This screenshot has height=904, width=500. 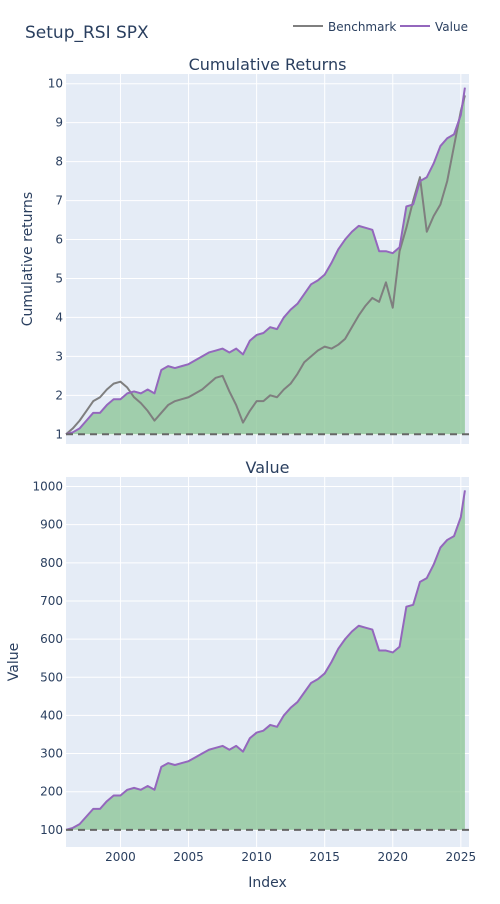 I want to click on x-tick-label: 2010, so click(x=256, y=857).